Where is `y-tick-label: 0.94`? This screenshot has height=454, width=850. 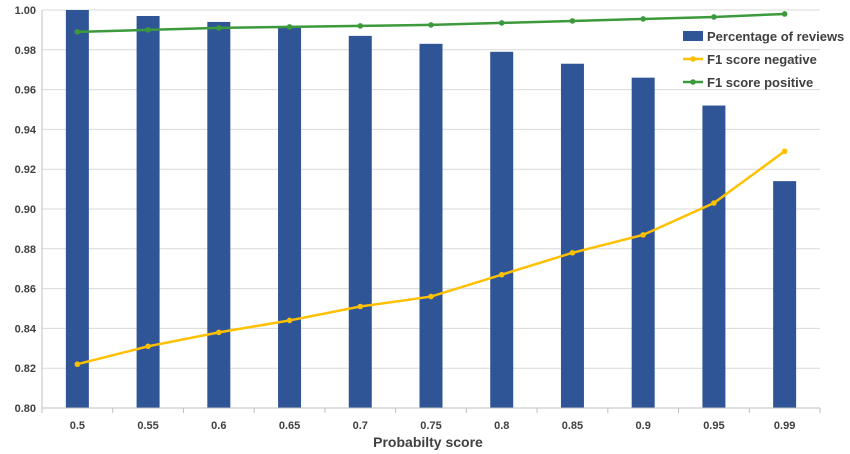
y-tick-label: 0.94 is located at coordinates (26, 130).